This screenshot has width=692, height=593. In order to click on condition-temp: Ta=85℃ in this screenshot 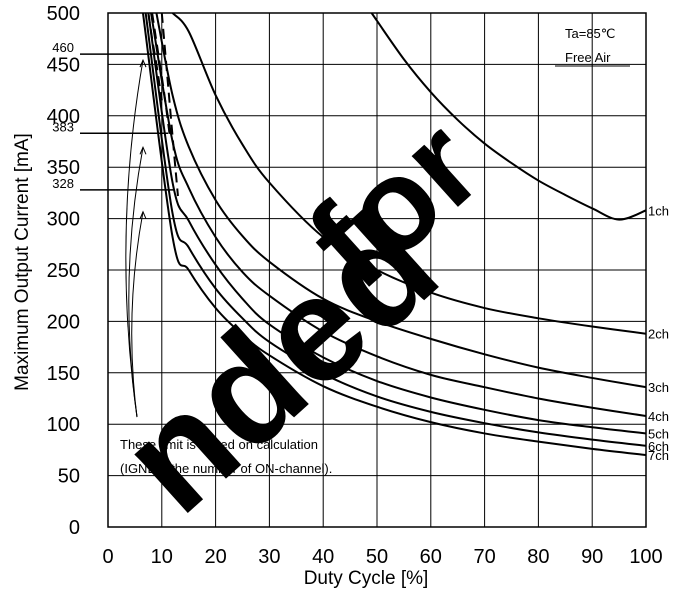, I will do `click(590, 33)`.